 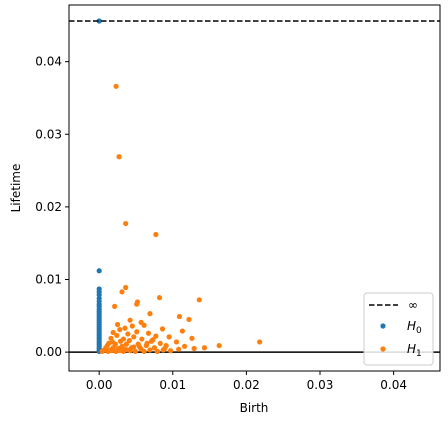 I want to click on legend-h0-label: H0, so click(x=414, y=327).